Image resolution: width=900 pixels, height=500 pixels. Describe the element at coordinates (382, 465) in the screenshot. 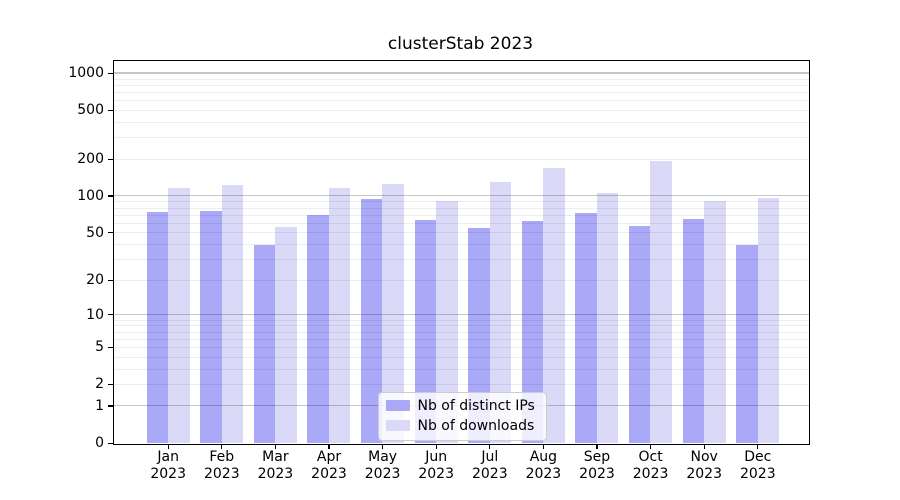

I see `x-tick-label: May 2023` at that location.